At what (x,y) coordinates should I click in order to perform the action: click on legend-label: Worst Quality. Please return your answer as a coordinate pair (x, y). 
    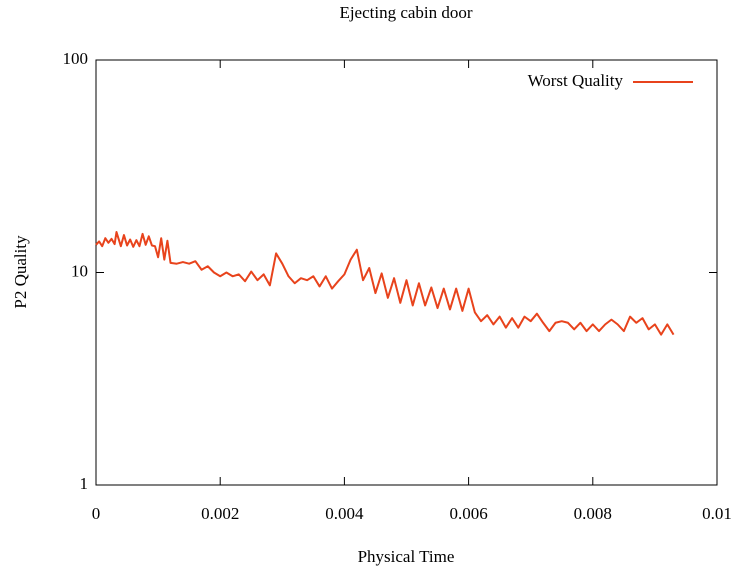
    Looking at the image, I should click on (576, 80).